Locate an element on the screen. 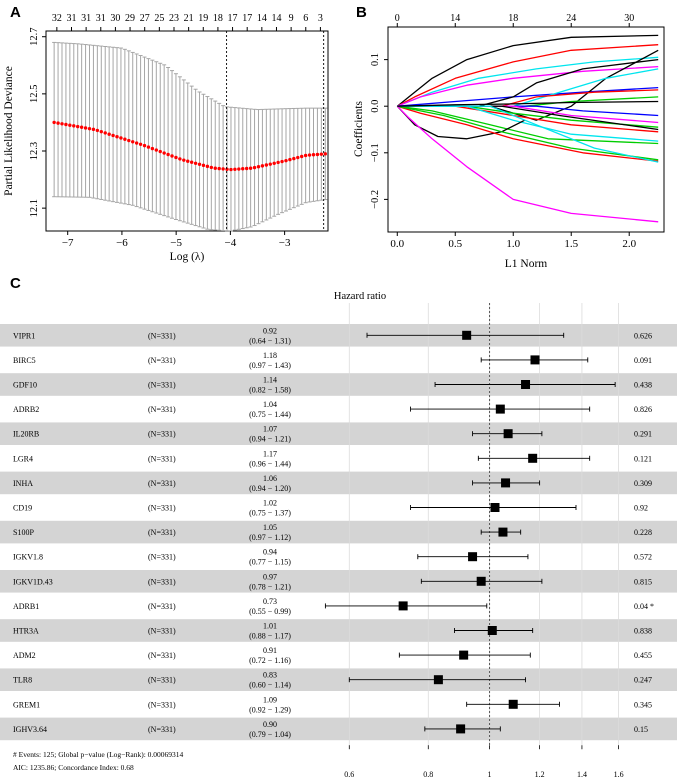  hr-value: 1.01 is located at coordinates (270, 626).